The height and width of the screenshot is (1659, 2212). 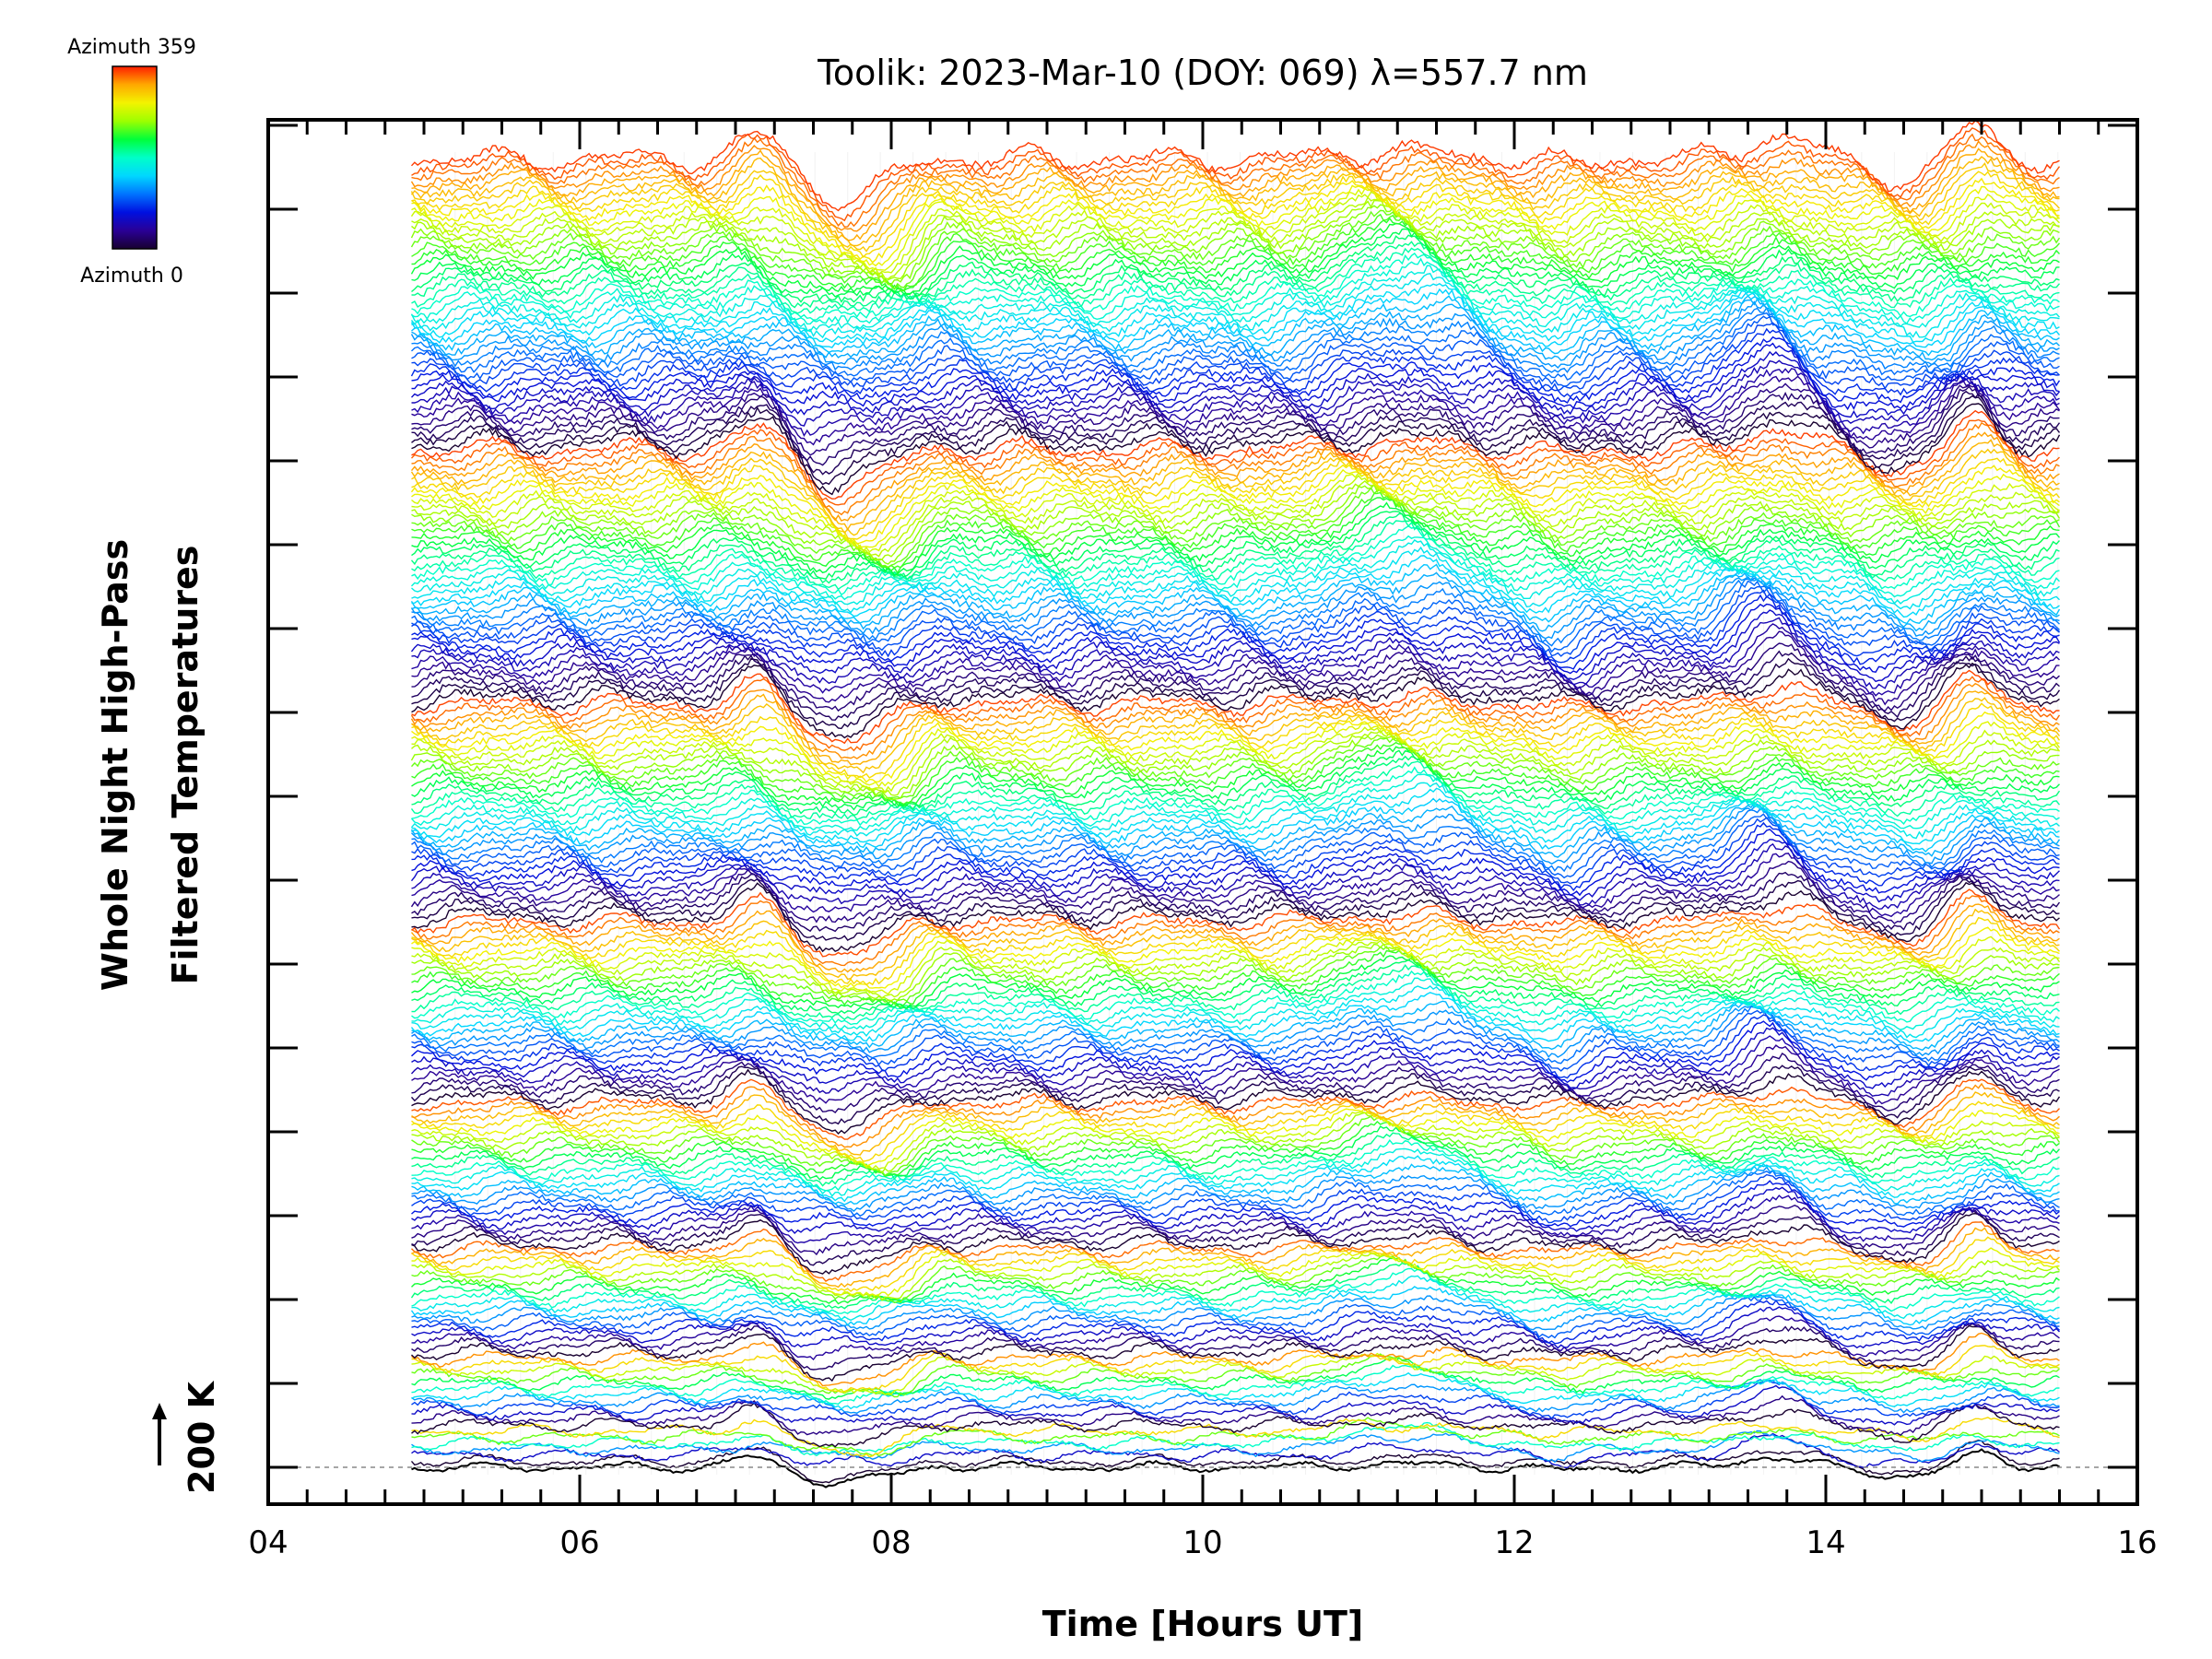 I want to click on scale-label: 200 K, so click(x=202, y=1437).